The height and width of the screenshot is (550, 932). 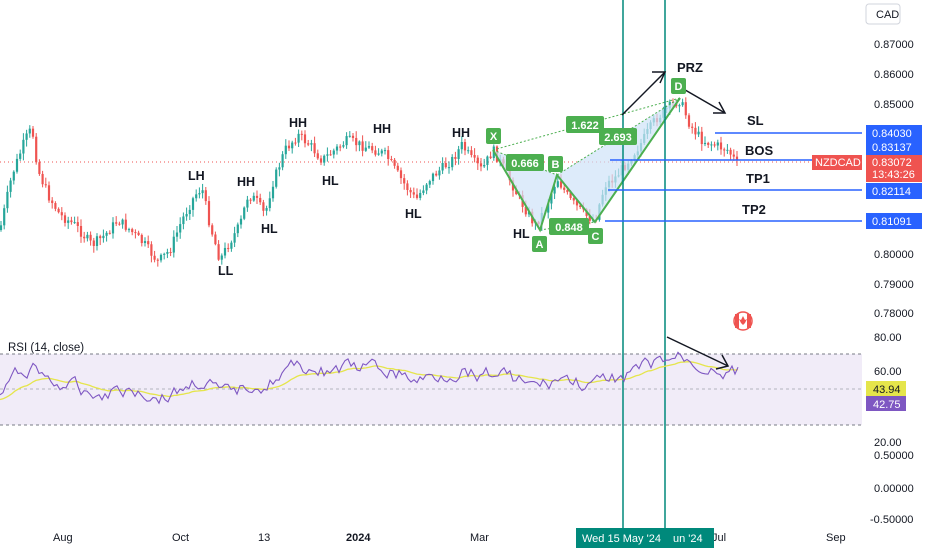 I want to click on svg-text: X, so click(x=494, y=137).